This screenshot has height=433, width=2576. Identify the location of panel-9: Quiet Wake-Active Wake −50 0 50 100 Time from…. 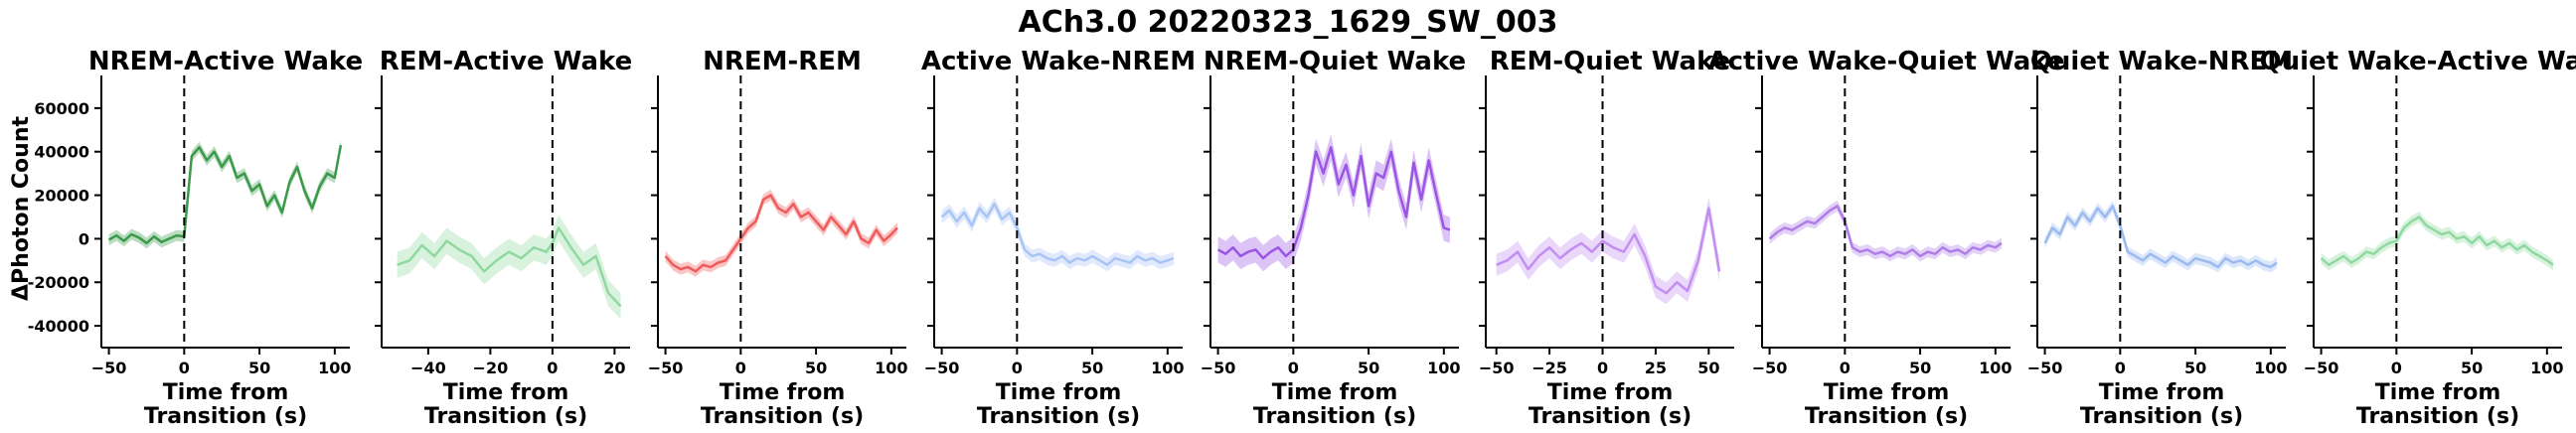
(2418, 238).